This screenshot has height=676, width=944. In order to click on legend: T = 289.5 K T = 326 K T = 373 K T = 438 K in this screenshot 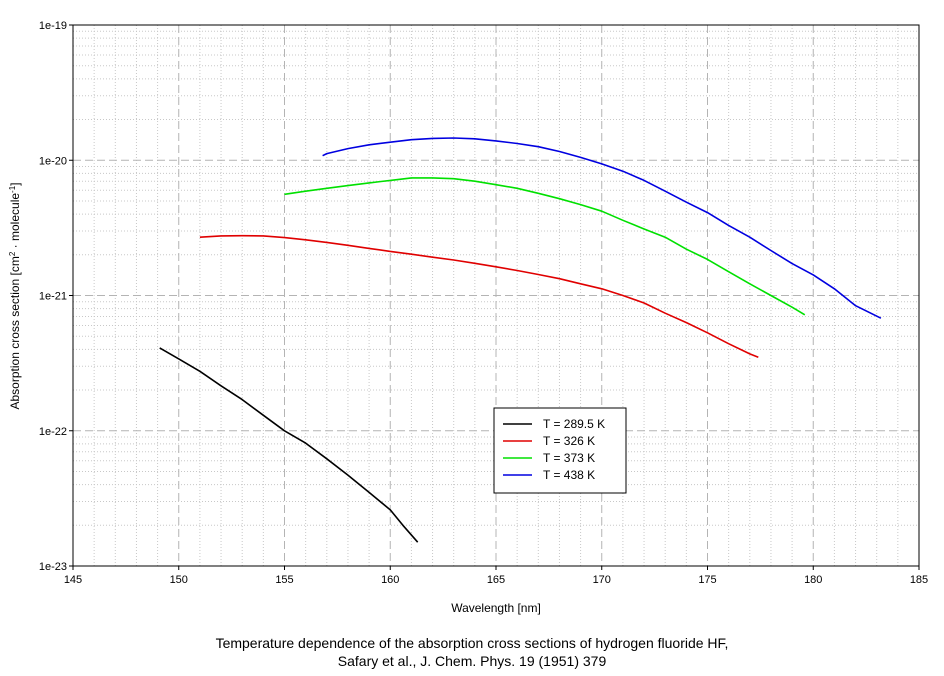, I will do `click(560, 450)`.